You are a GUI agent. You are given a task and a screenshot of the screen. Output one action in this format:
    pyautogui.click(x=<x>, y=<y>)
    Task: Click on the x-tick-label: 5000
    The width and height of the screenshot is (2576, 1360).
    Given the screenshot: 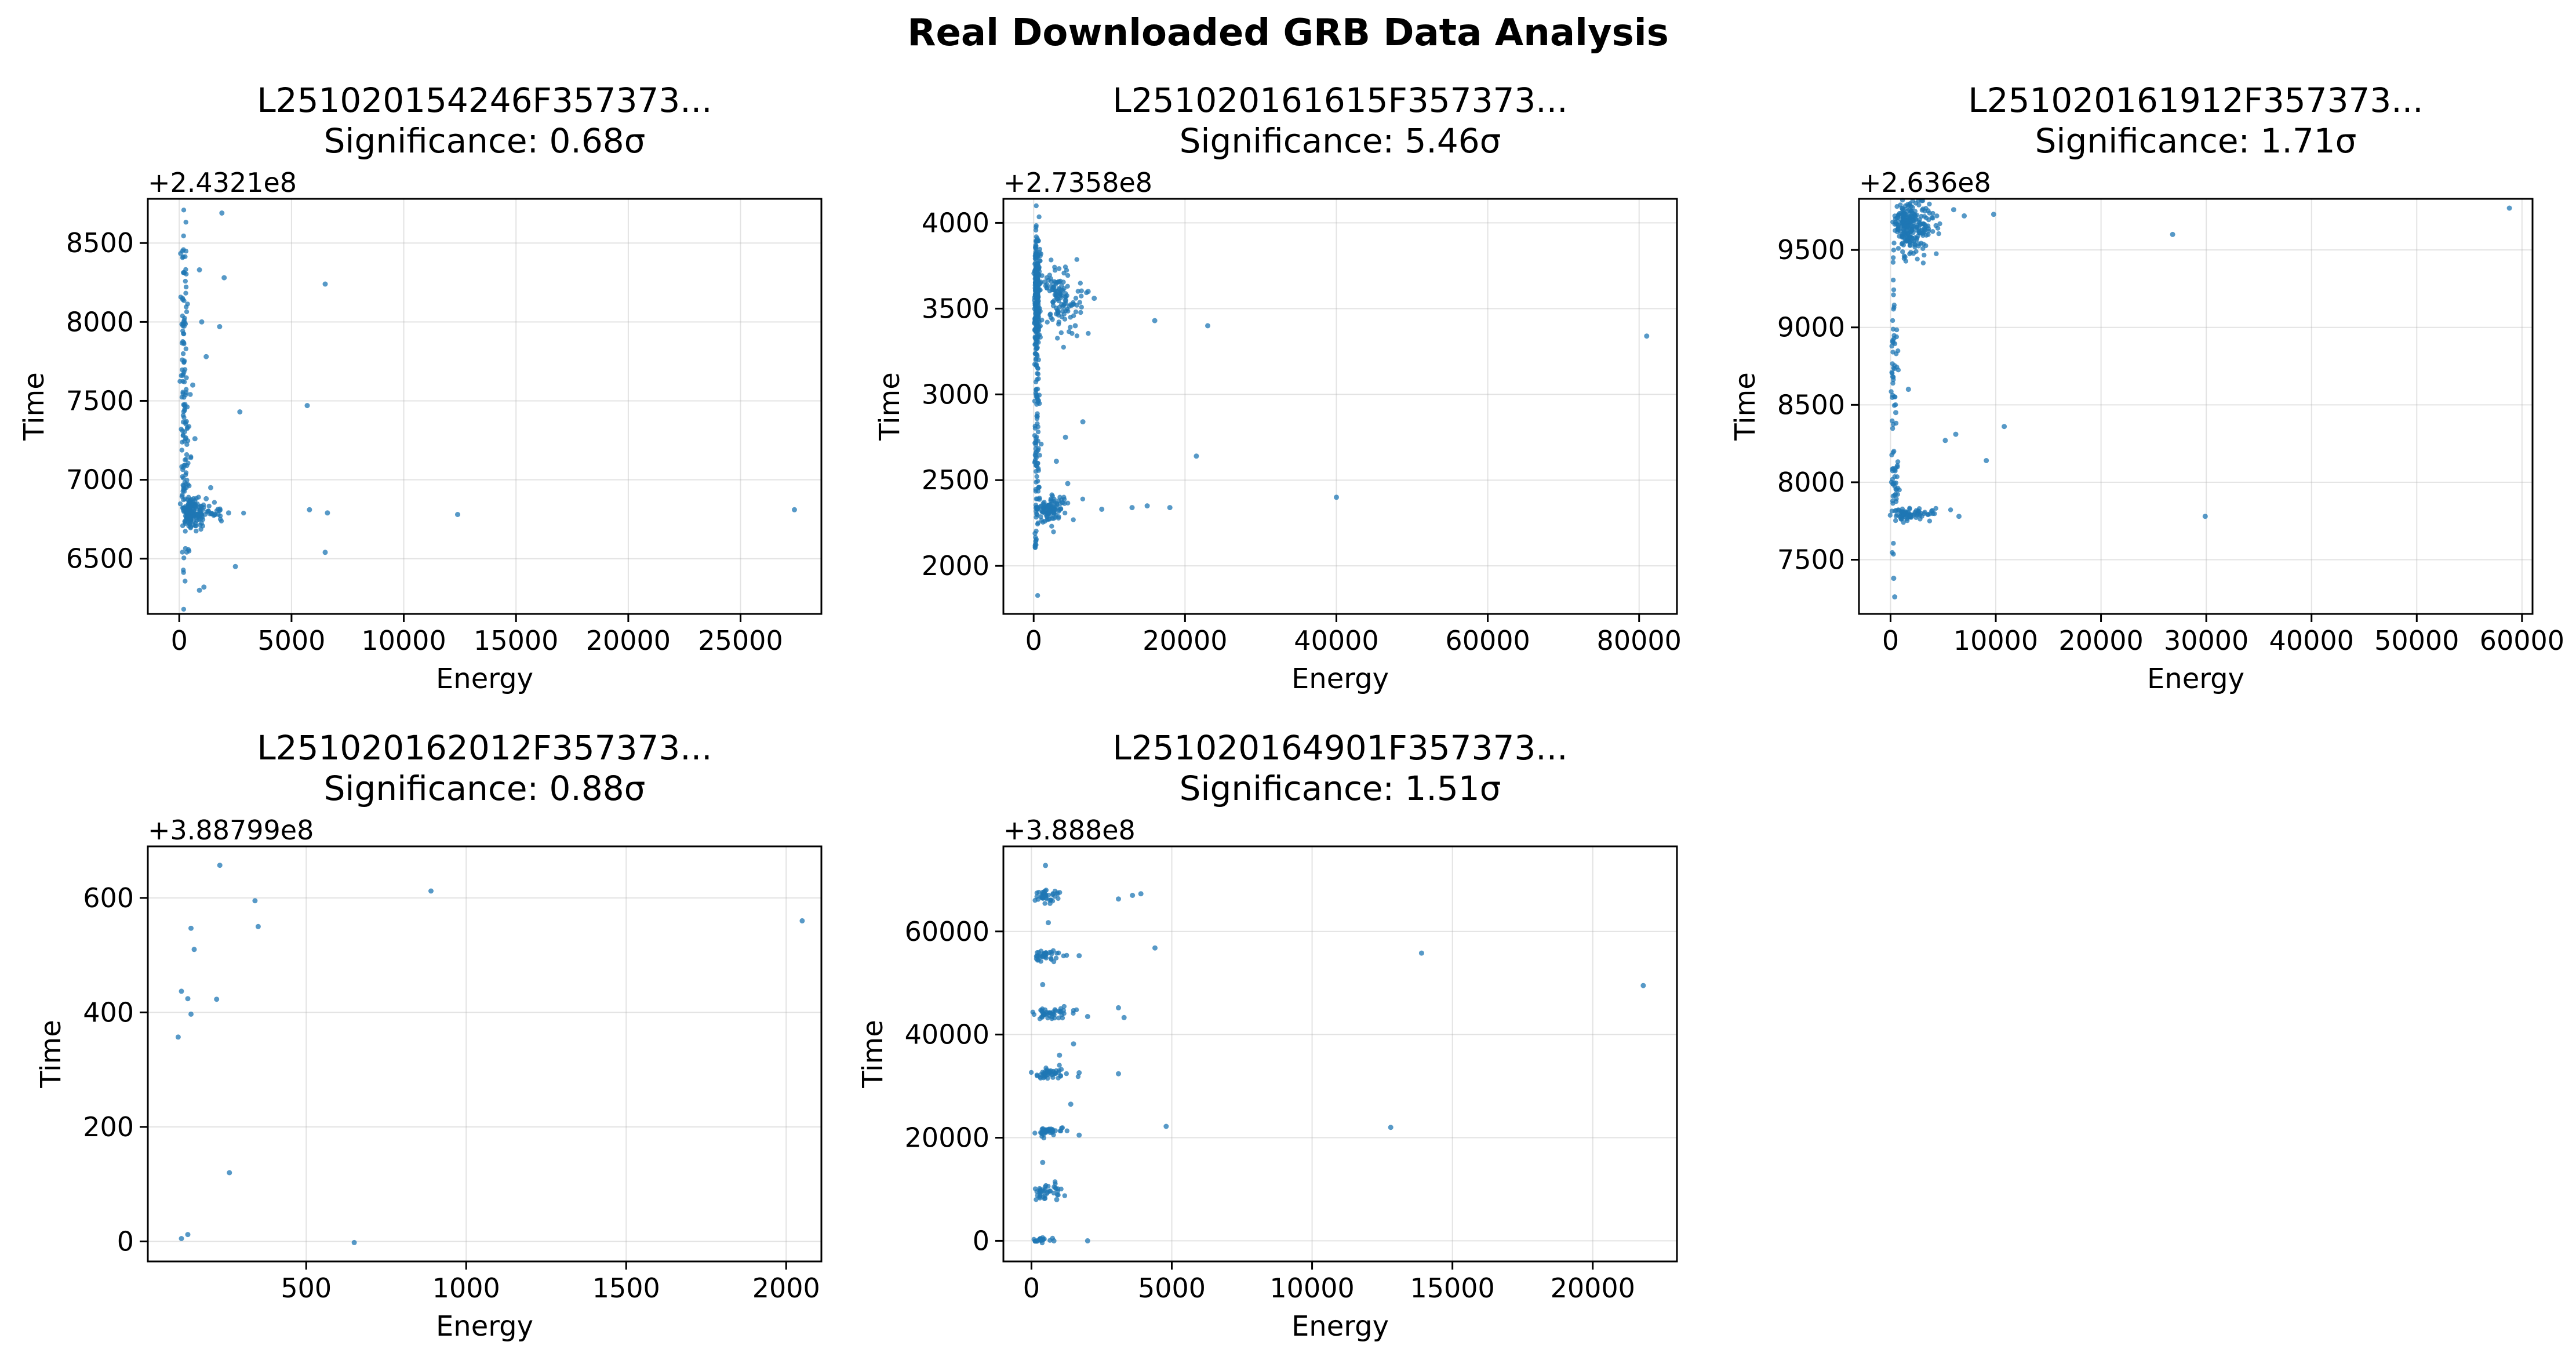 What is the action you would take?
    pyautogui.click(x=291, y=640)
    